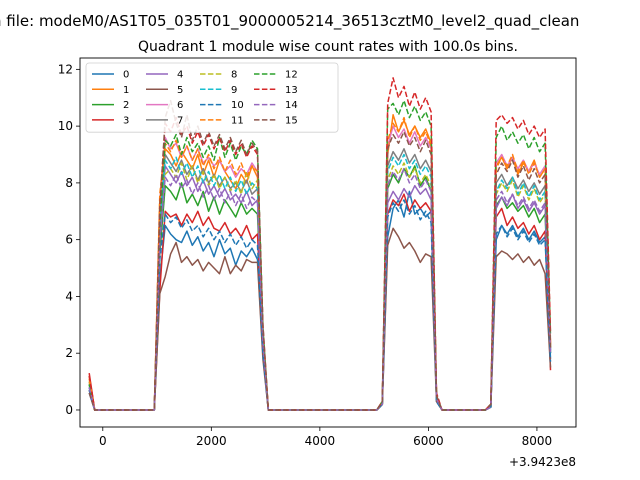 The image size is (640, 480). I want to click on legend-label-12: 12, so click(291, 75).